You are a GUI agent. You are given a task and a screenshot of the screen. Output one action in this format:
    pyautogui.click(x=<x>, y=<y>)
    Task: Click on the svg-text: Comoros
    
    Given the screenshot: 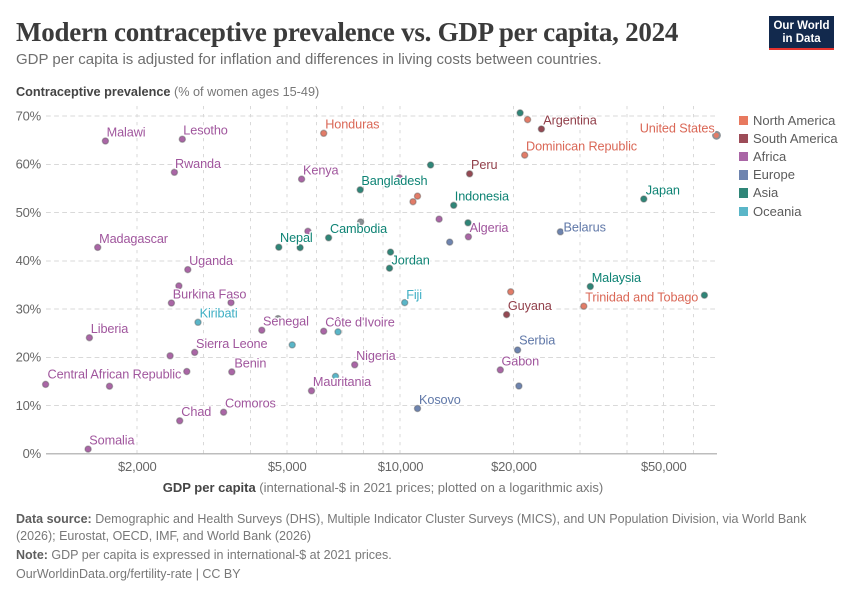 What is the action you would take?
    pyautogui.click(x=250, y=404)
    